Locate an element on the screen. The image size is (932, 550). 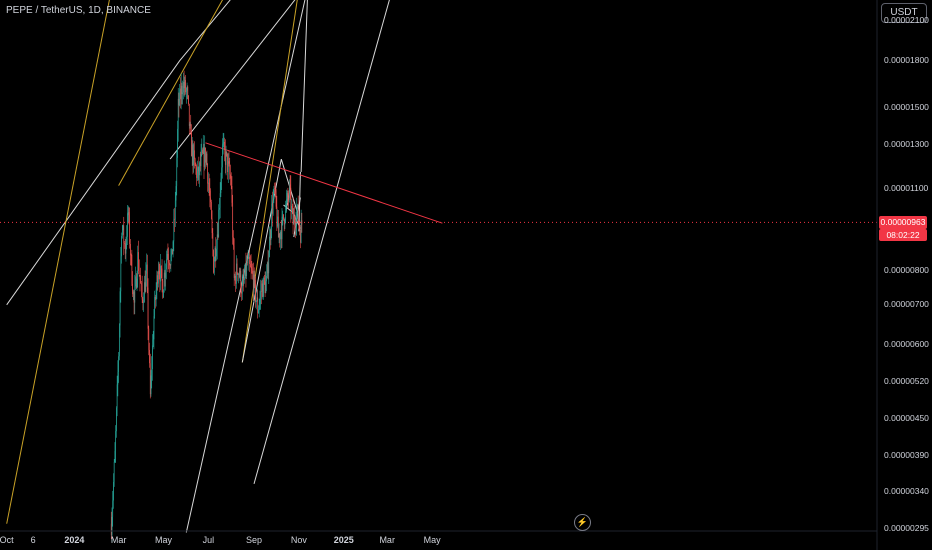
time-tick: Oct is located at coordinates (7, 540).